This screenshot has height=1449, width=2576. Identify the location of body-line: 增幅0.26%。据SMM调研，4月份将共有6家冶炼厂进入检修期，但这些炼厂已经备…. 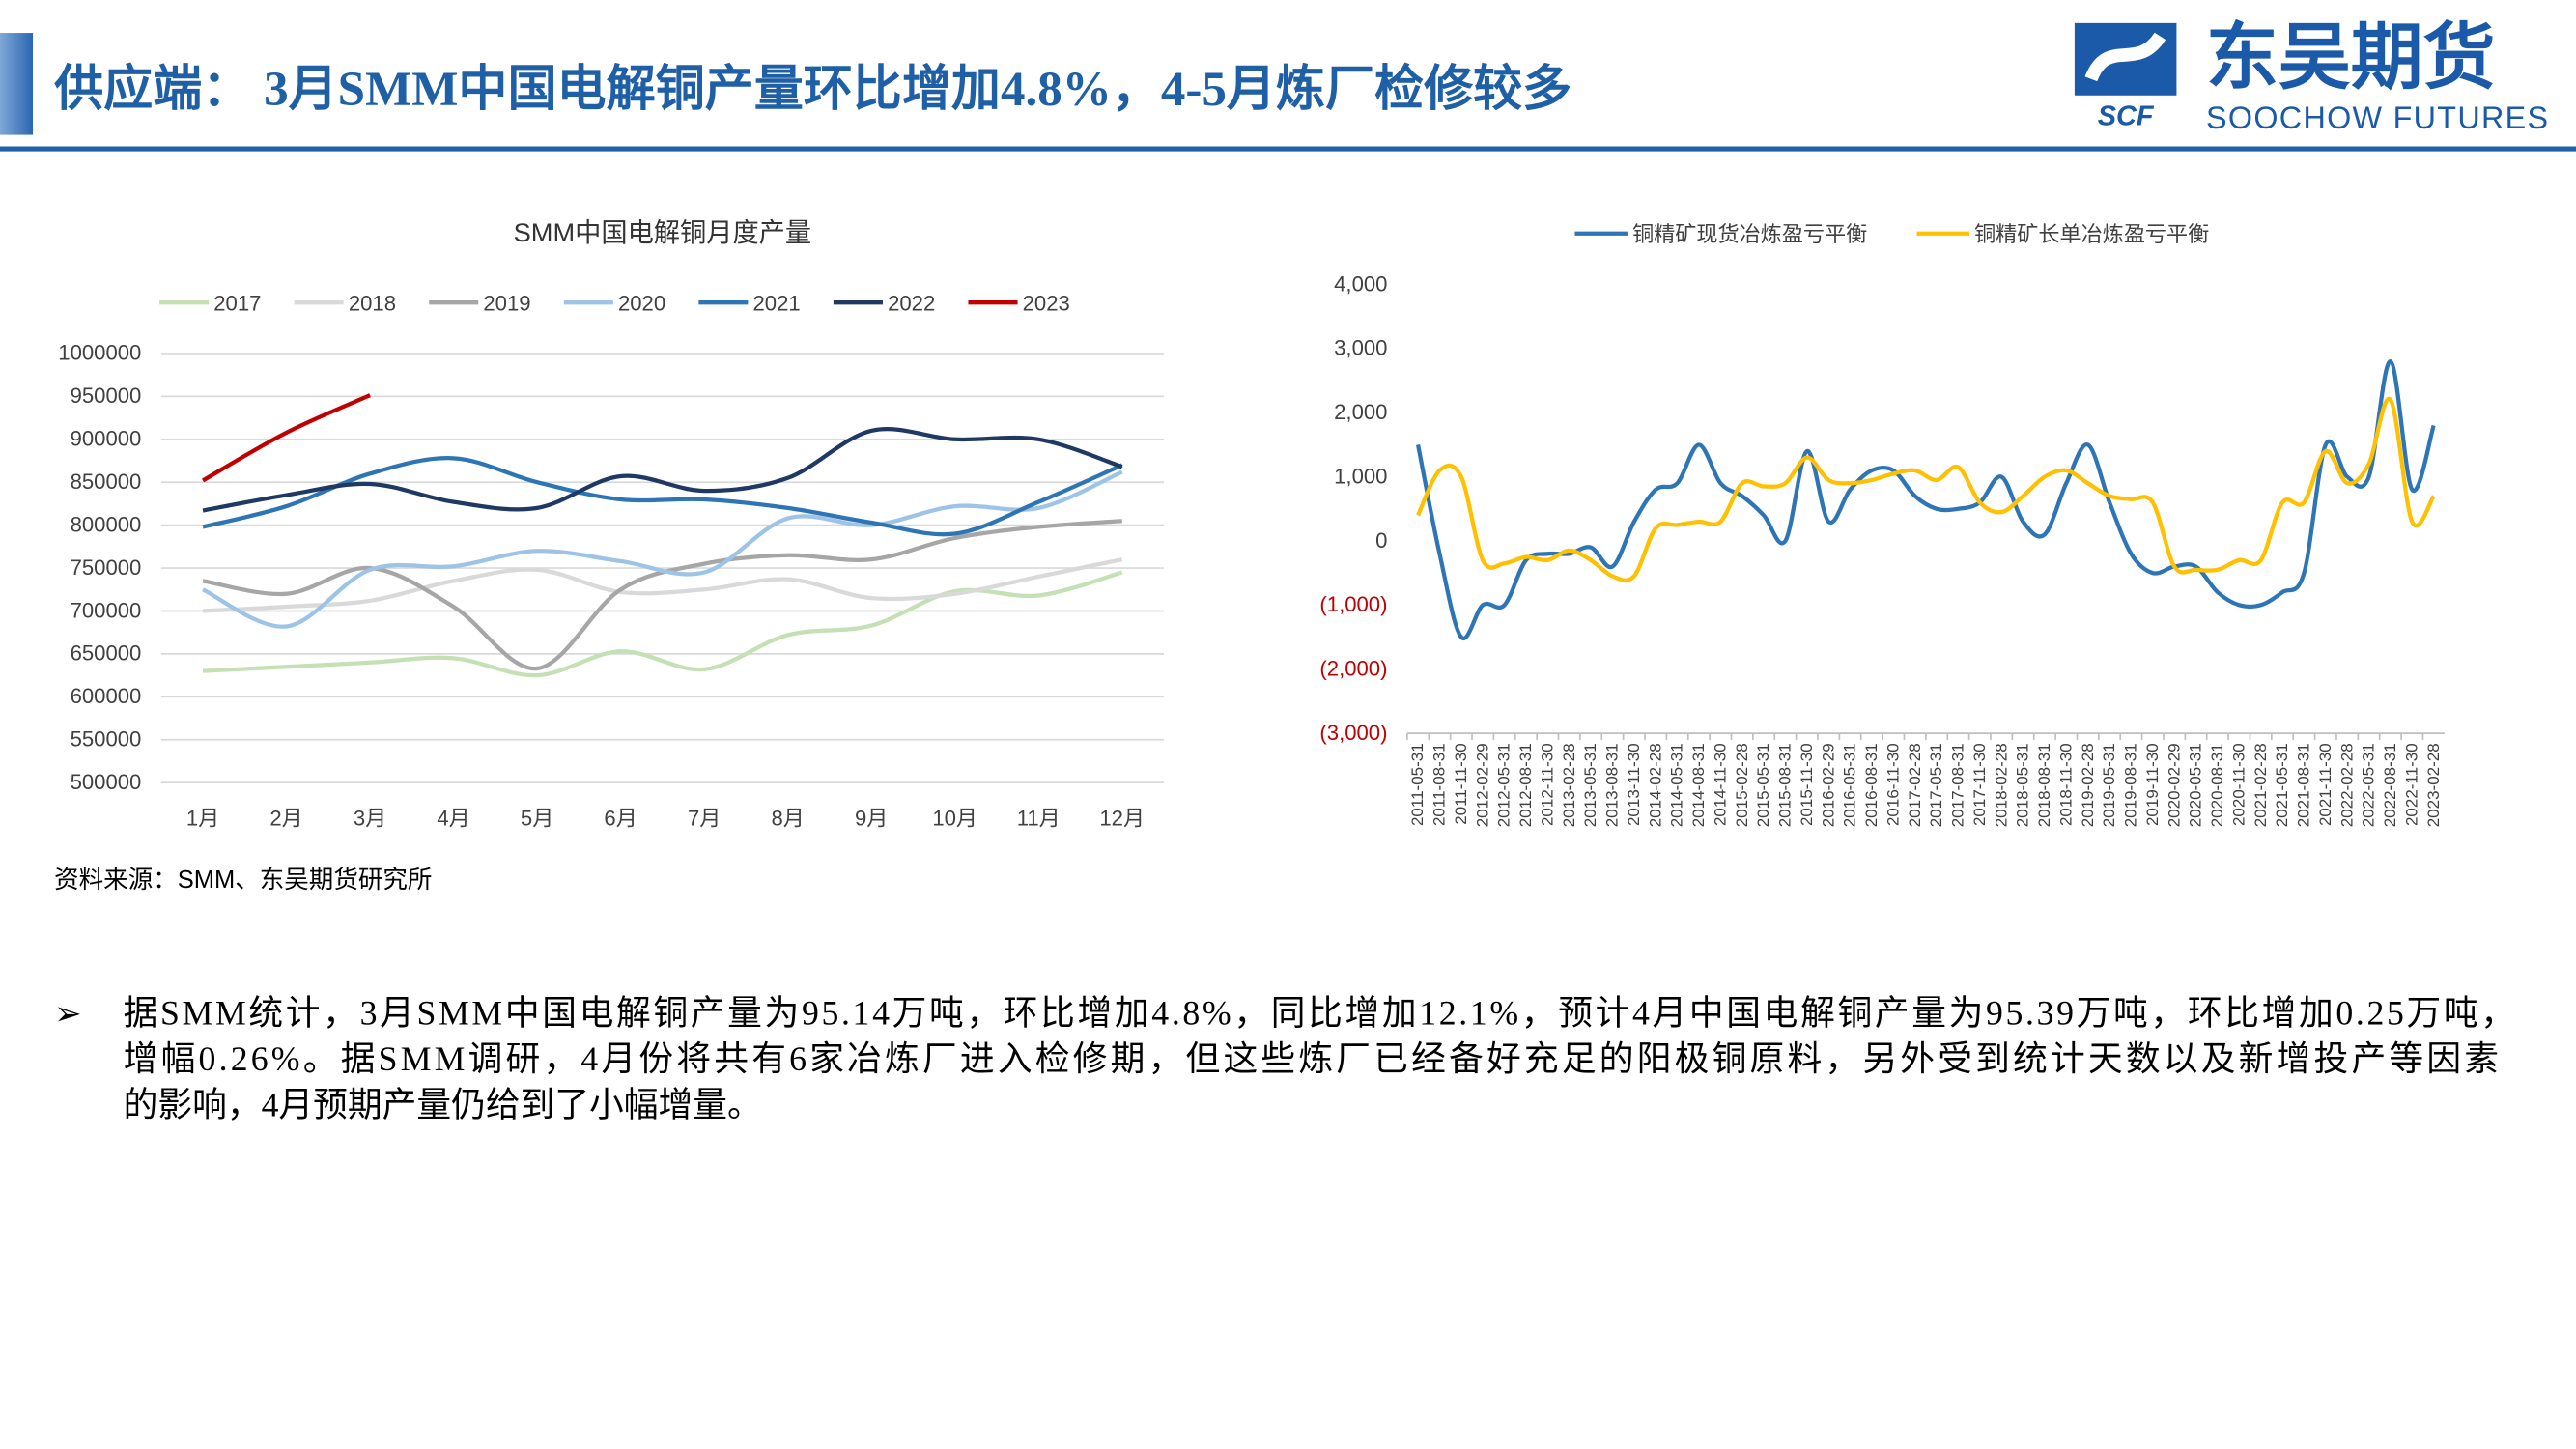
(1311, 1058).